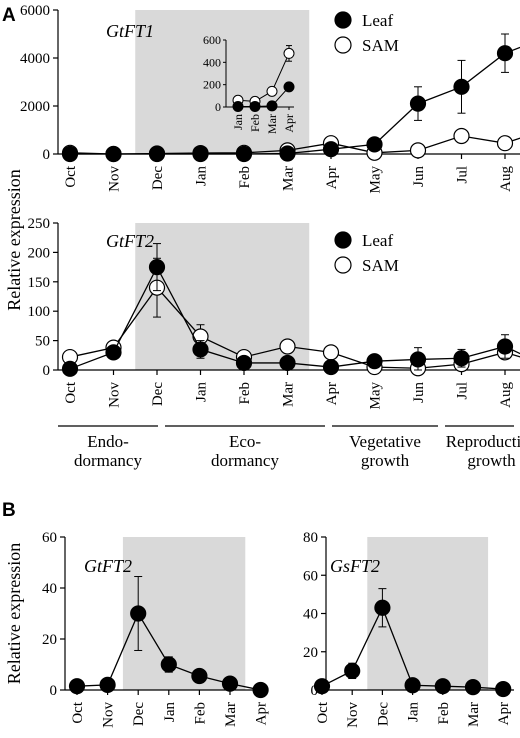 This screenshot has height=738, width=520. Describe the element at coordinates (39, 253) in the screenshot. I see `a2-y-tick-label-4: 200` at that location.